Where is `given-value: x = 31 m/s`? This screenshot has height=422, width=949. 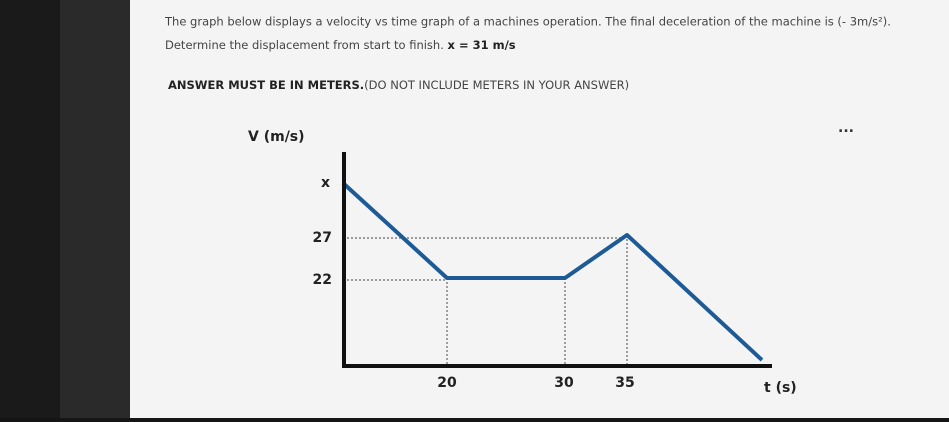 given-value: x = 31 m/s is located at coordinates (482, 45).